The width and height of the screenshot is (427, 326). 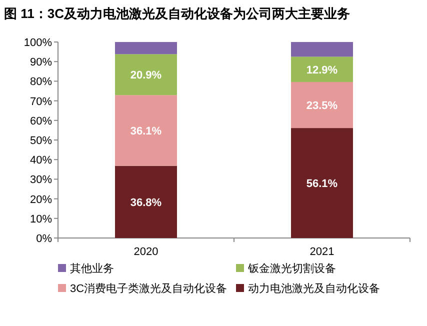 What do you see at coordinates (322, 252) in the screenshot?
I see `x-tick-label: 2021` at bounding box center [322, 252].